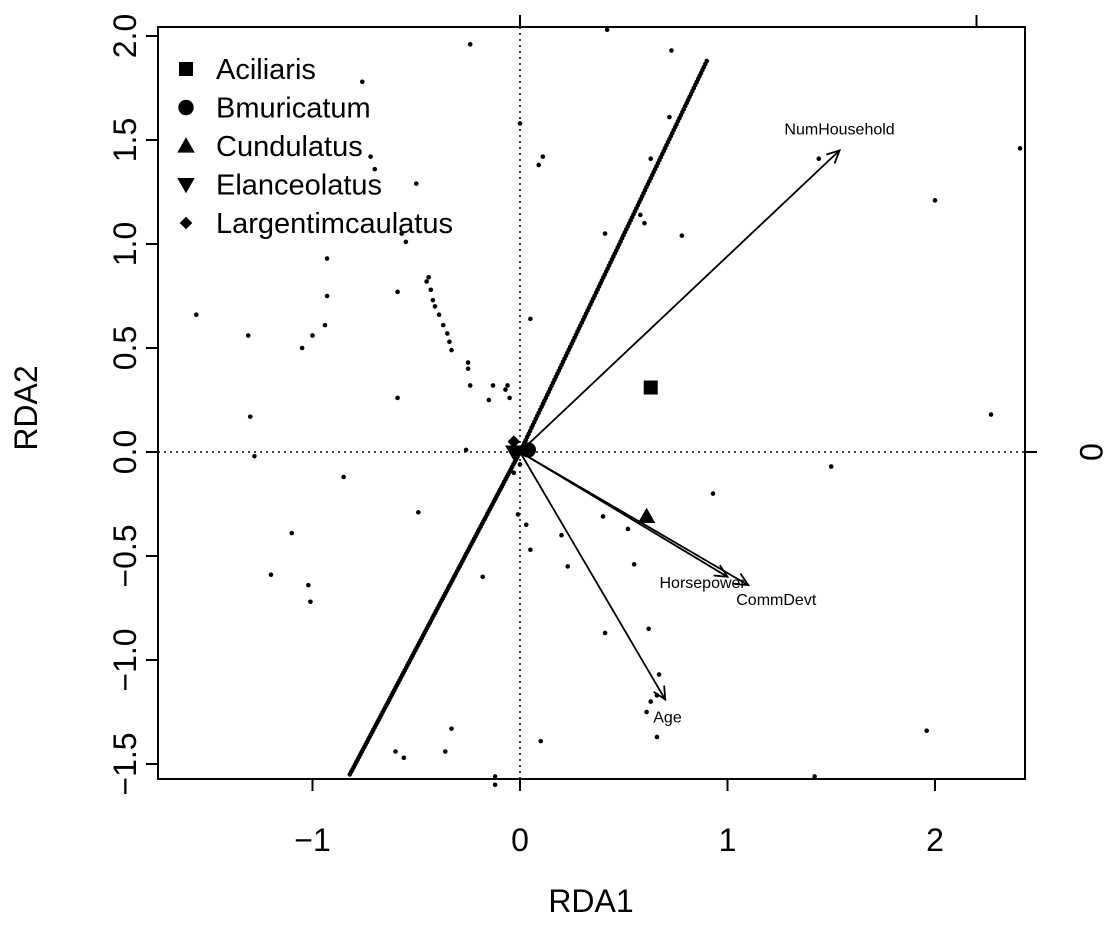 Image resolution: width=1105 pixels, height=930 pixels. I want to click on y-tick-label: 2.0, so click(125, 36).